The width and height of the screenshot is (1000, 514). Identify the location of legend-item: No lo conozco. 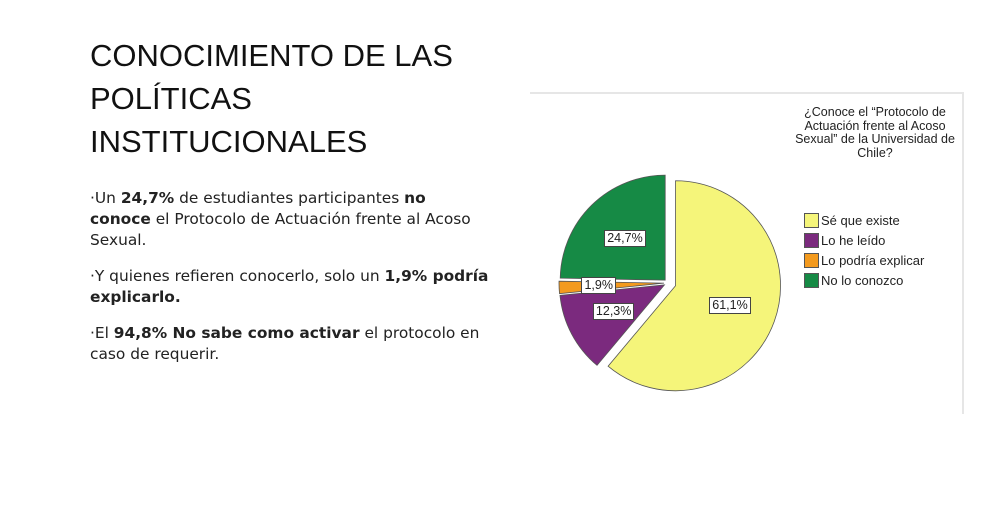
(864, 280).